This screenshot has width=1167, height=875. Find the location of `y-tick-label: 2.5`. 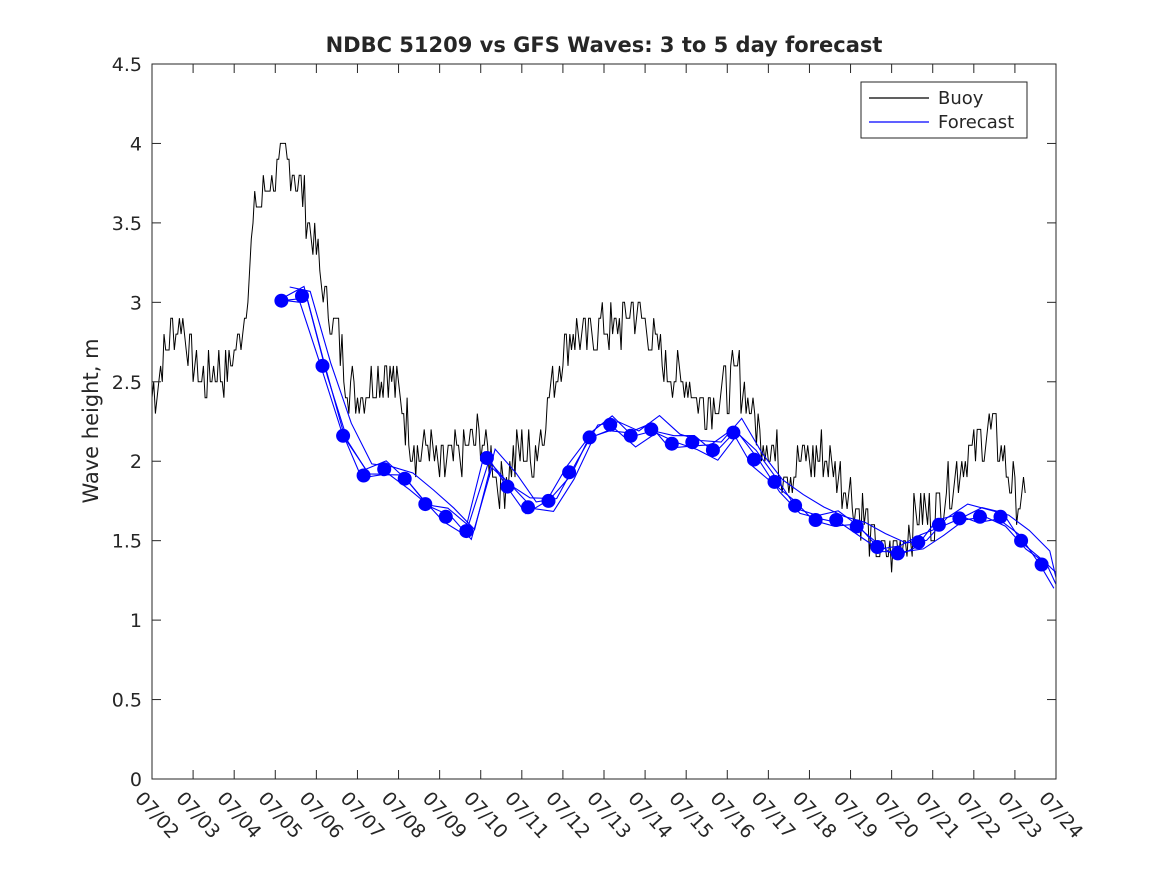

y-tick-label: 2.5 is located at coordinates (127, 383).